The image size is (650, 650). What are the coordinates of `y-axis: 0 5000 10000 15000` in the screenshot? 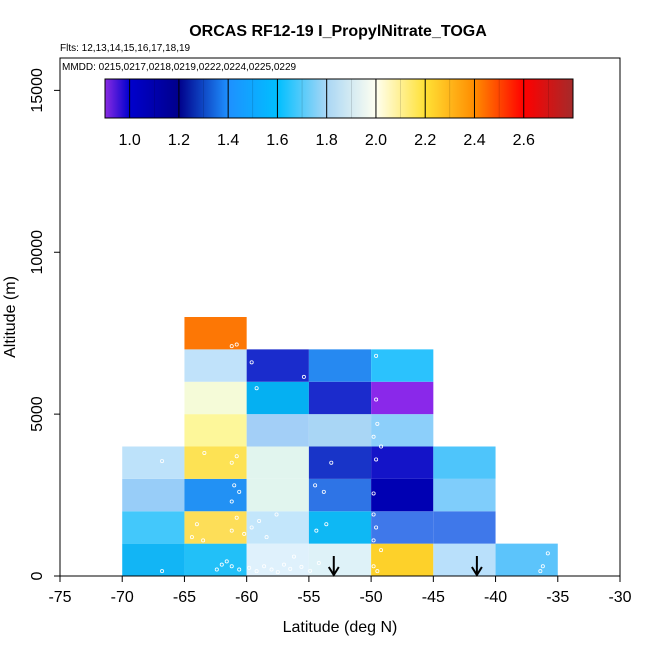 It's located at (44, 324).